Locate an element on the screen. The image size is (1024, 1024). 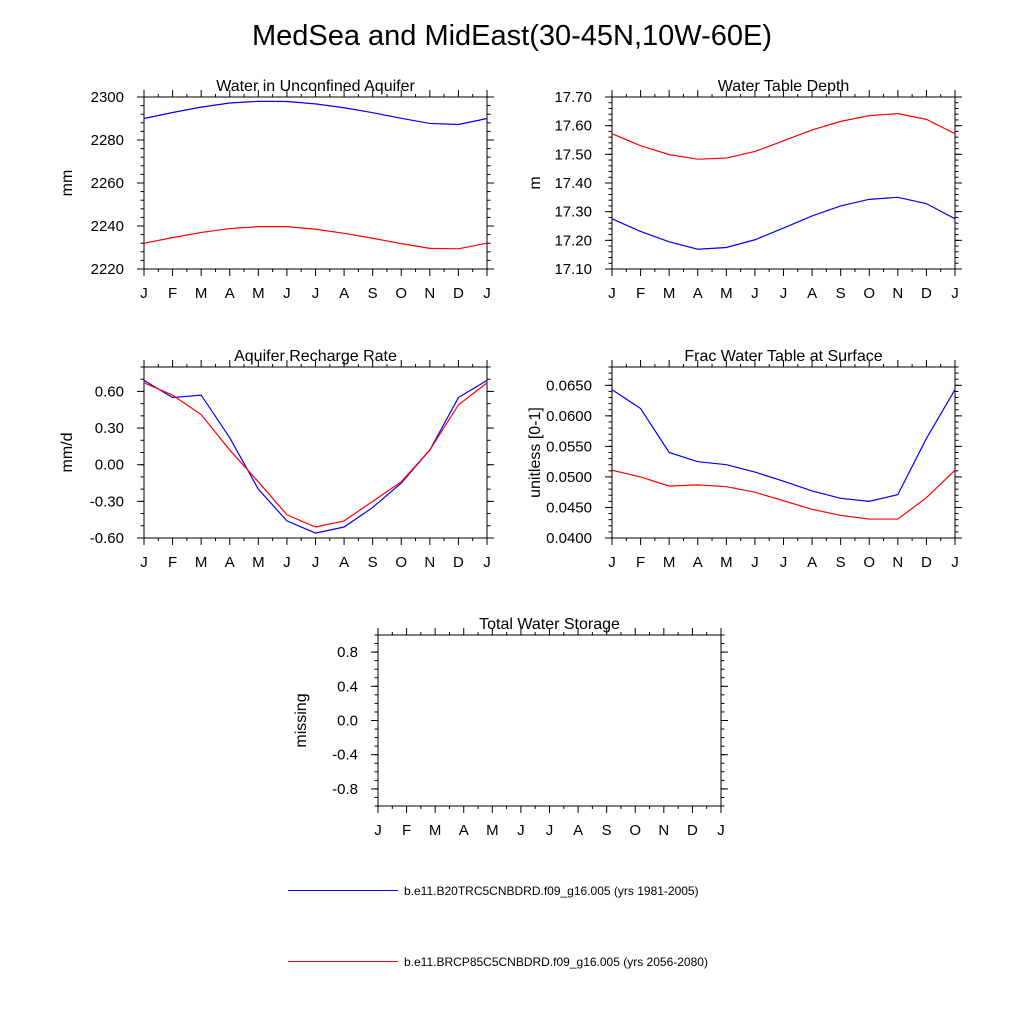
panel-title: Water Table Depth is located at coordinates (784, 86).